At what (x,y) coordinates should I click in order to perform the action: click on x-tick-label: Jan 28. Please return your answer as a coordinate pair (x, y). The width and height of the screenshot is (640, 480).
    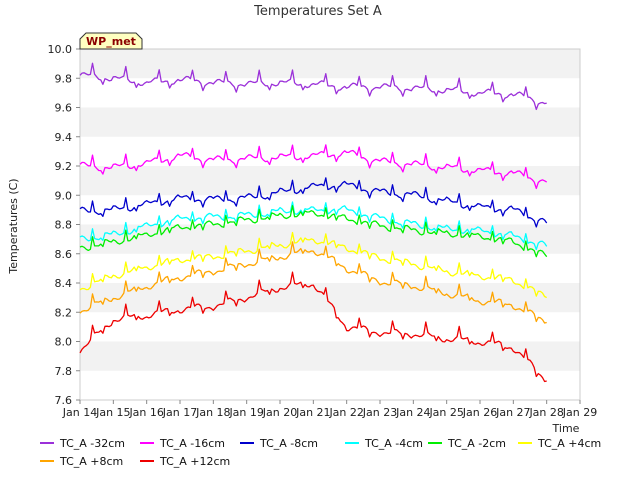
    Looking at the image, I should click on (545, 412).